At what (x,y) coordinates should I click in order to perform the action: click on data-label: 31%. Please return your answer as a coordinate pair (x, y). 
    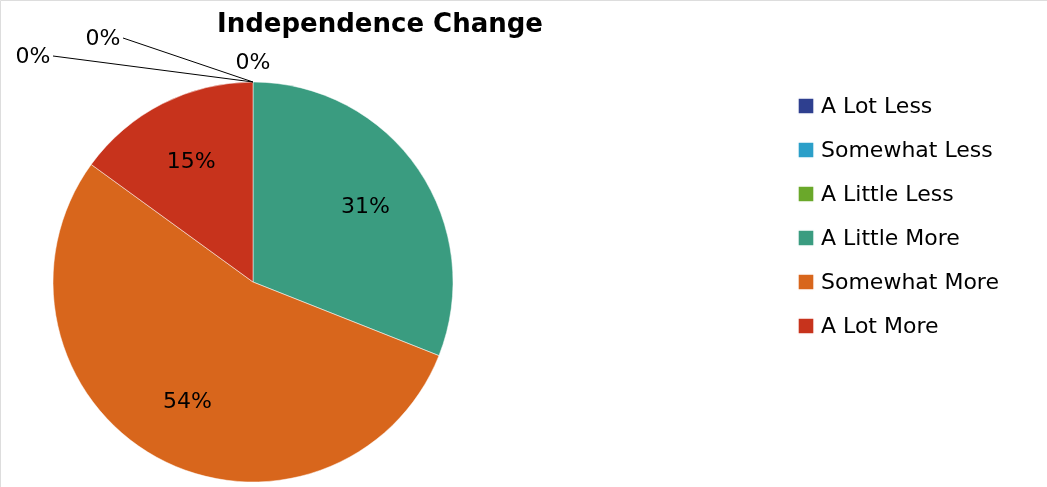
    Looking at the image, I should click on (365, 205).